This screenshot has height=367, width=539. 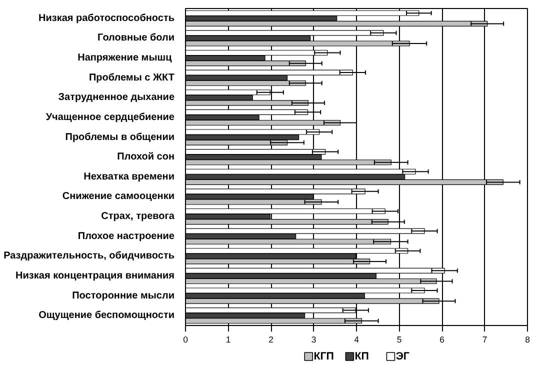 What do you see at coordinates (403, 356) in the screenshot?
I see `legend-label: ЭГ` at bounding box center [403, 356].